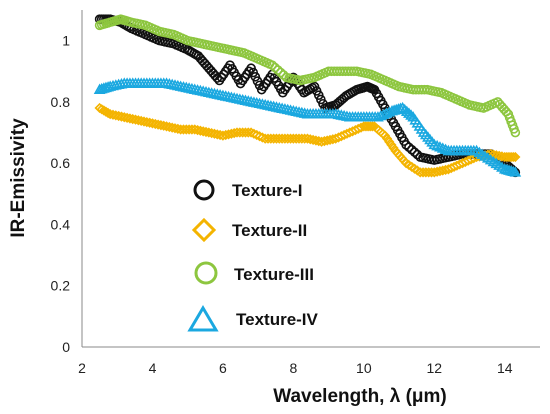 This screenshot has height=414, width=550. I want to click on x-tick-label: 14, so click(505, 368).